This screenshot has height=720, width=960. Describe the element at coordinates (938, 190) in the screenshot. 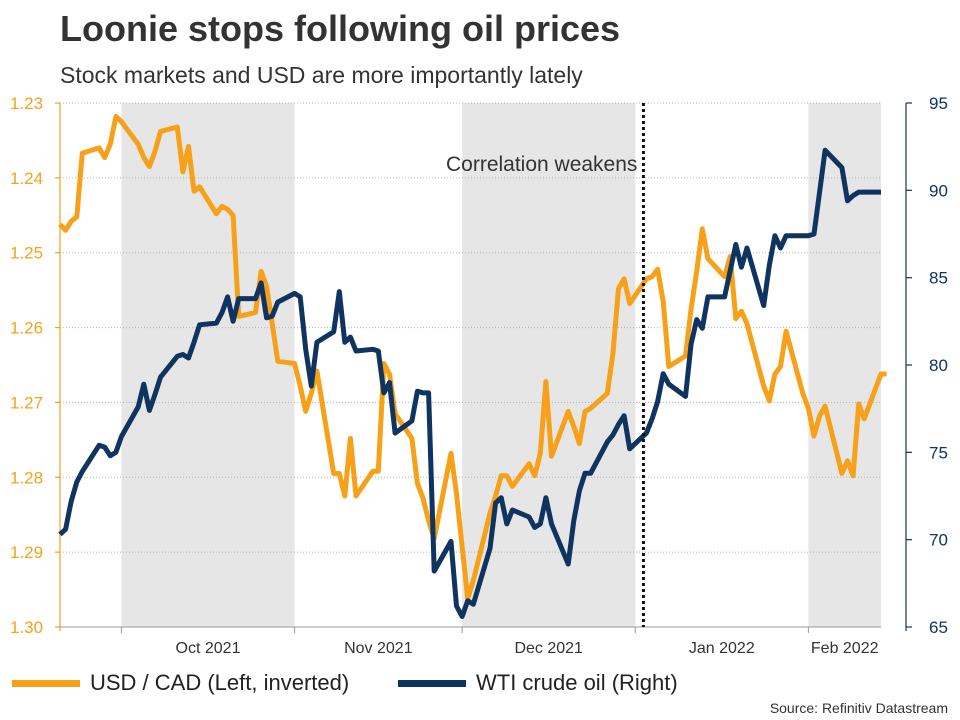

I see `right-tick-label: 90` at that location.